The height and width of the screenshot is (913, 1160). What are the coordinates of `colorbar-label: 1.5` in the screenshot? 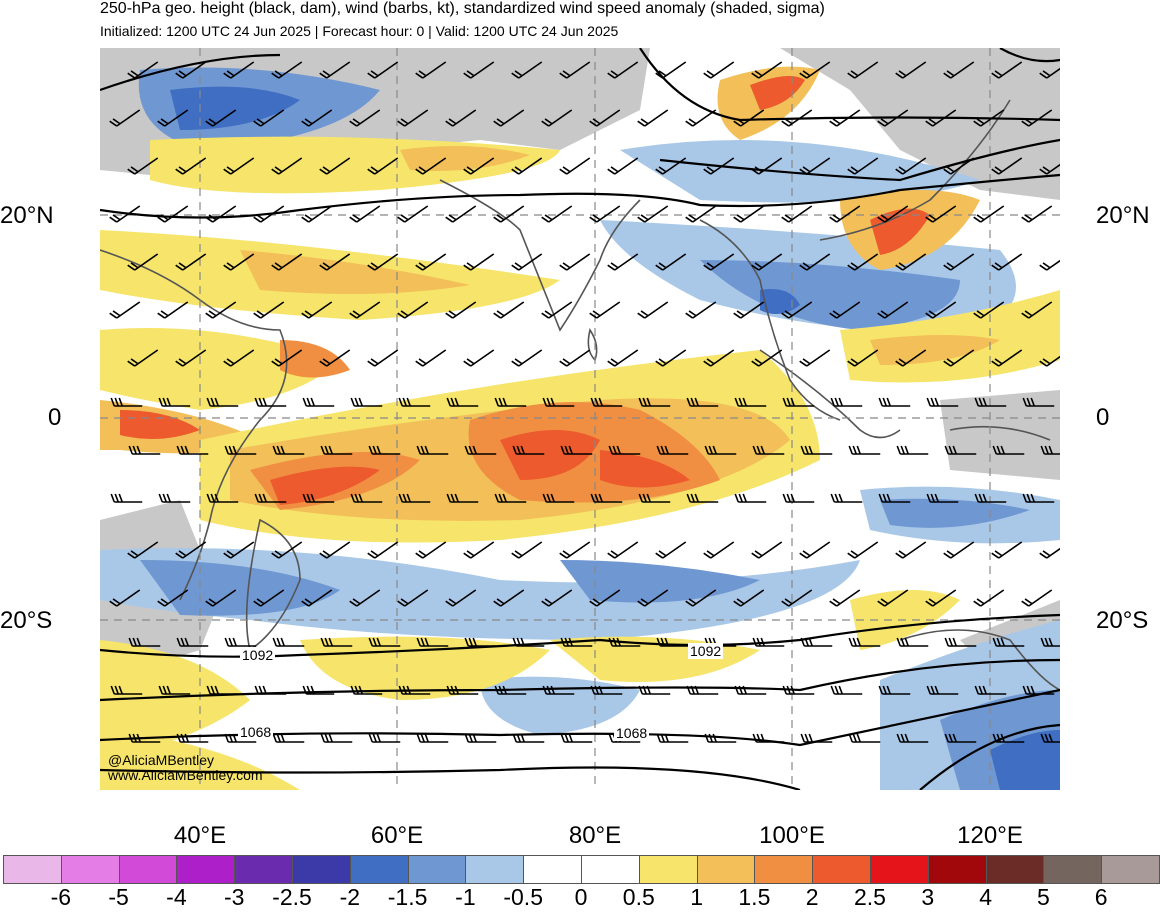 It's located at (754, 897).